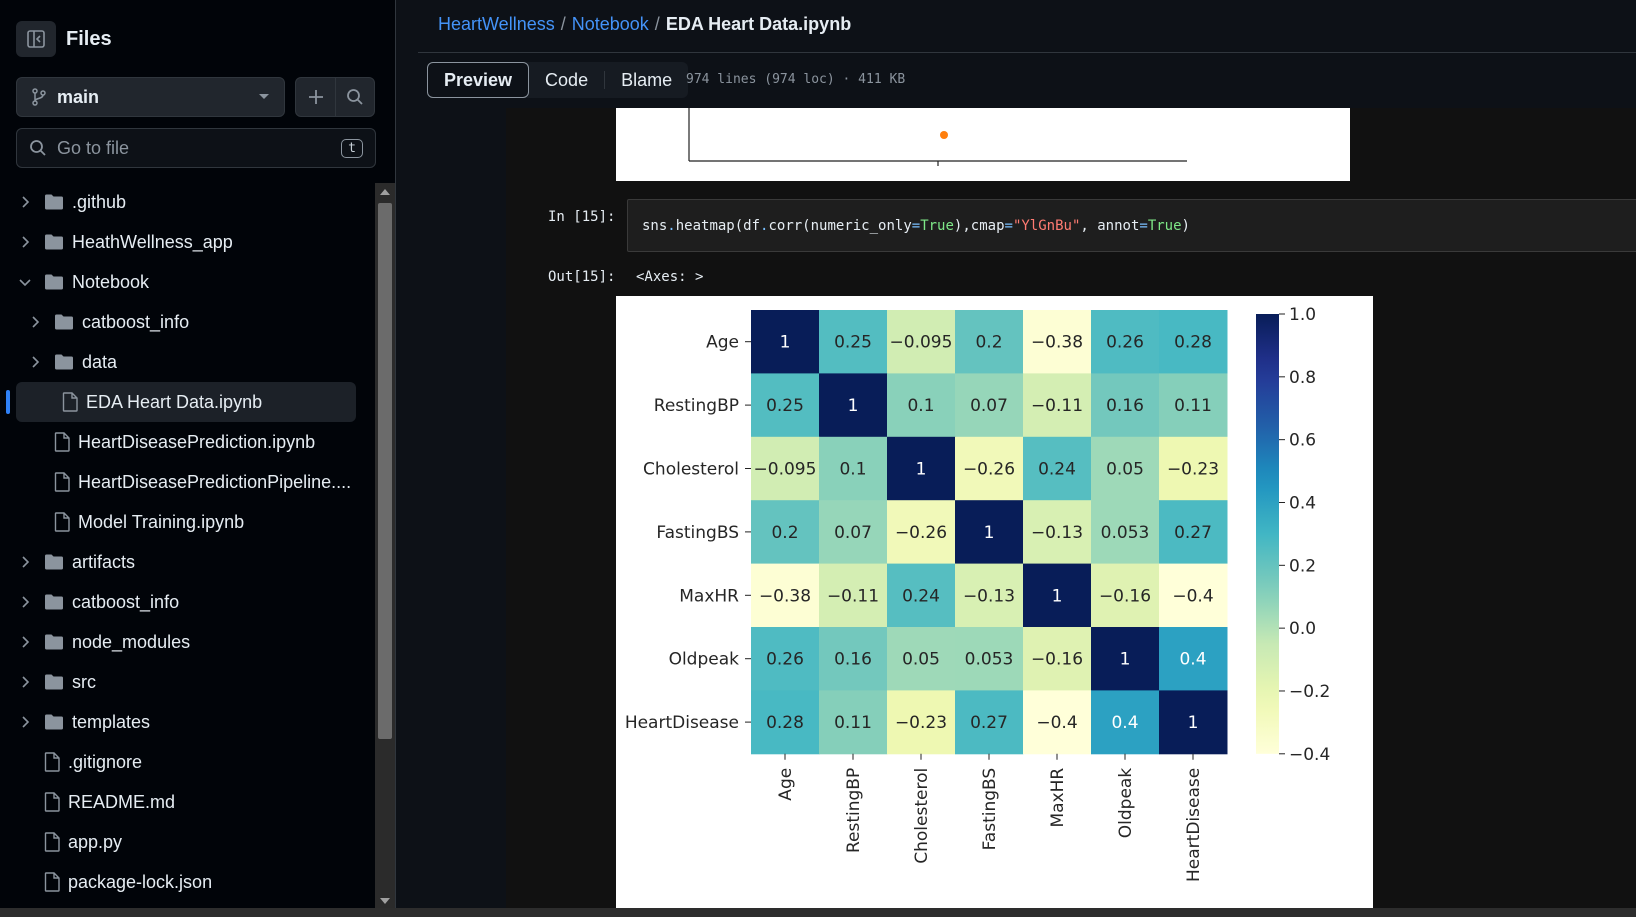 The height and width of the screenshot is (917, 1636). I want to click on folder-icon, so click(64, 362).